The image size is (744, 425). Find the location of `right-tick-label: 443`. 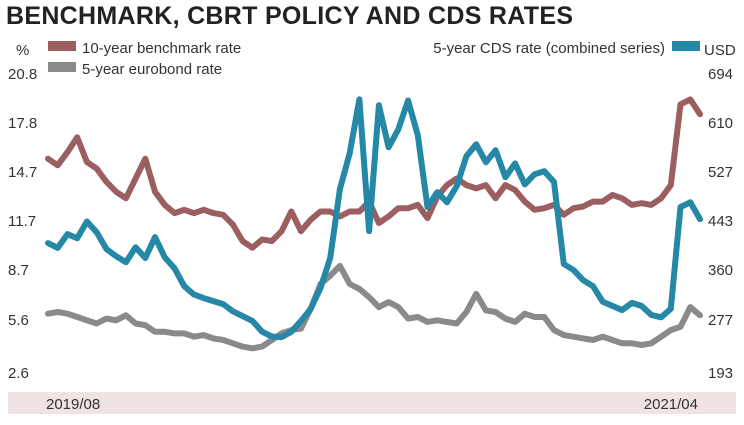

right-tick-label: 443 is located at coordinates (720, 221).